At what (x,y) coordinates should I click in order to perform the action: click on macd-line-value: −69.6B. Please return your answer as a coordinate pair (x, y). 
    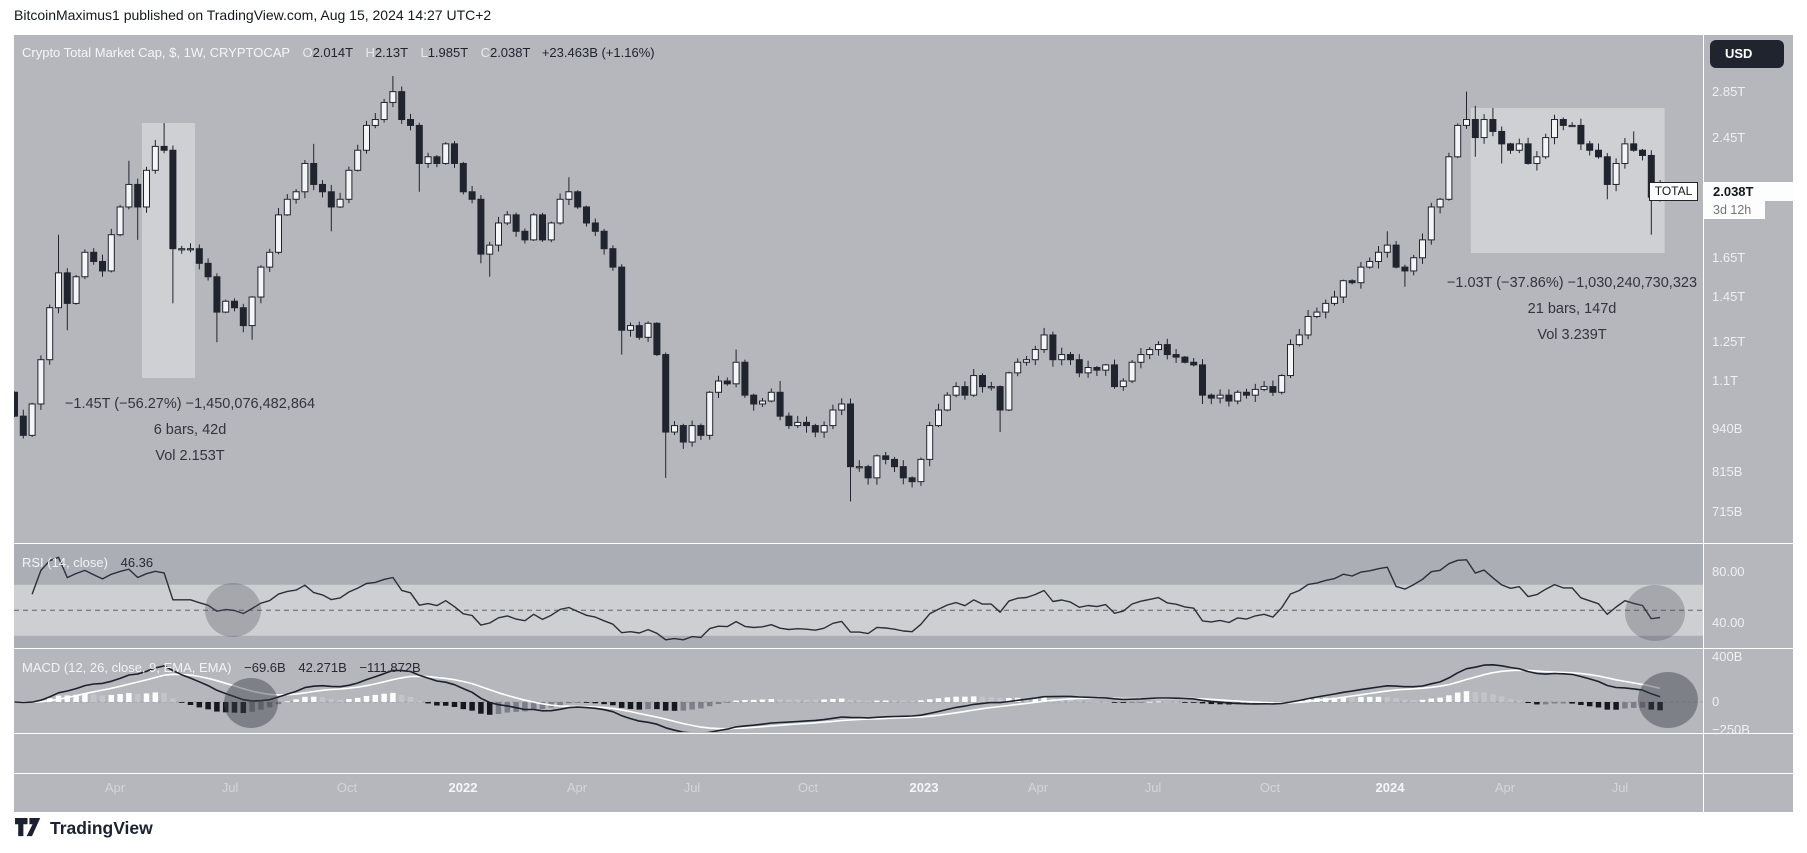
    Looking at the image, I should click on (265, 667).